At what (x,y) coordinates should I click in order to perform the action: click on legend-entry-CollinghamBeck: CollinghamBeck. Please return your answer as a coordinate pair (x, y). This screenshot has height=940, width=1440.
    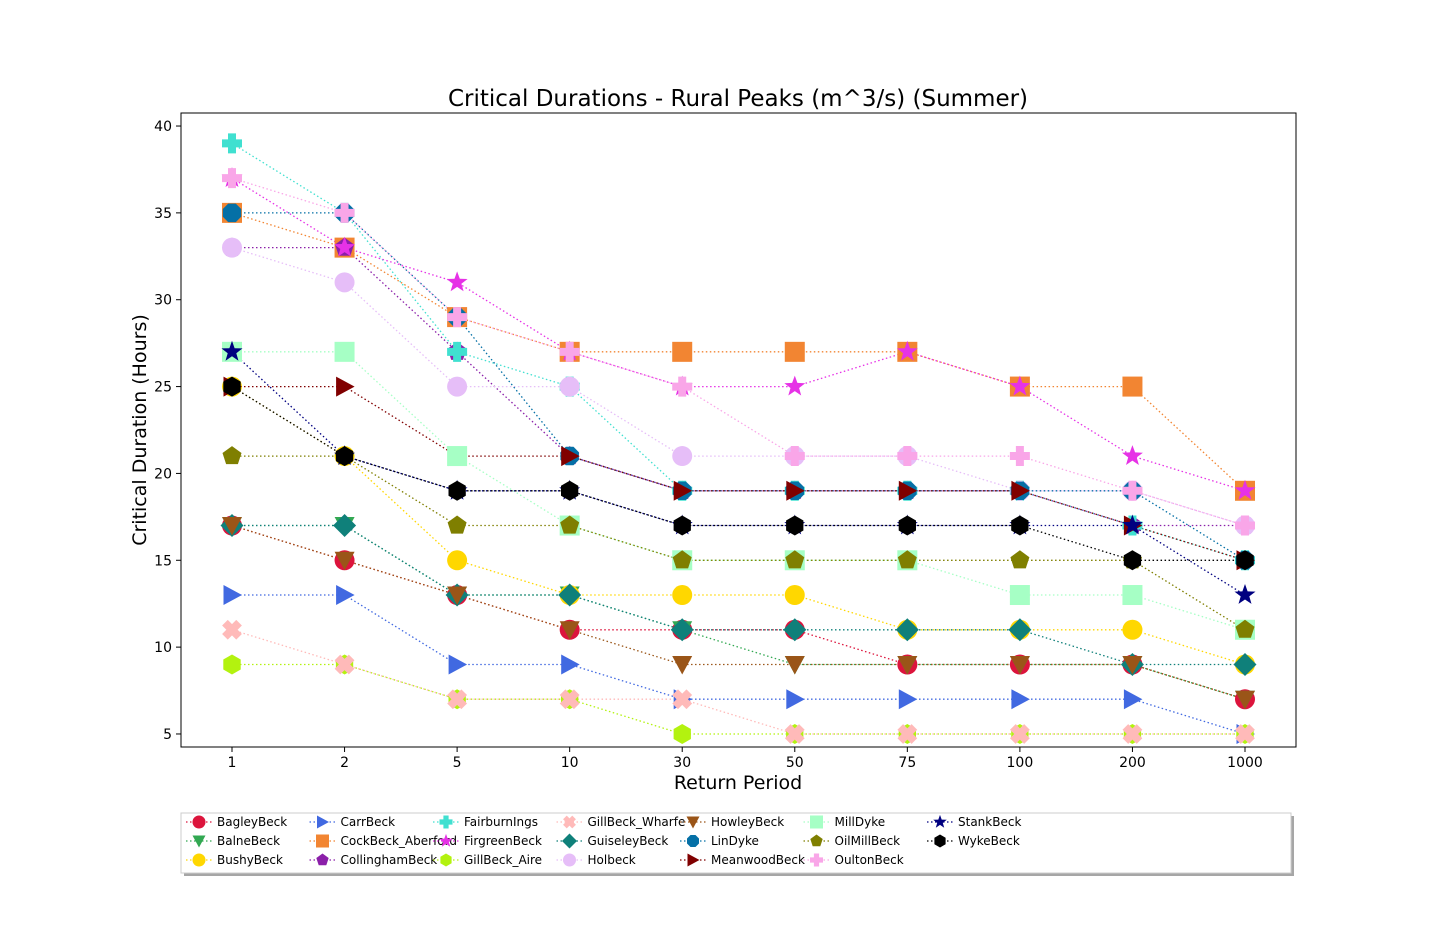
    Looking at the image, I should click on (373, 860).